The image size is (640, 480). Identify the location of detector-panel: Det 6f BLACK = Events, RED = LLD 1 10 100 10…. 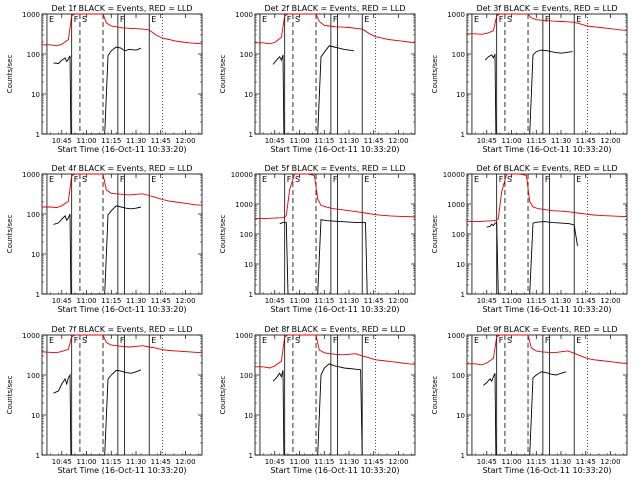
(529, 239).